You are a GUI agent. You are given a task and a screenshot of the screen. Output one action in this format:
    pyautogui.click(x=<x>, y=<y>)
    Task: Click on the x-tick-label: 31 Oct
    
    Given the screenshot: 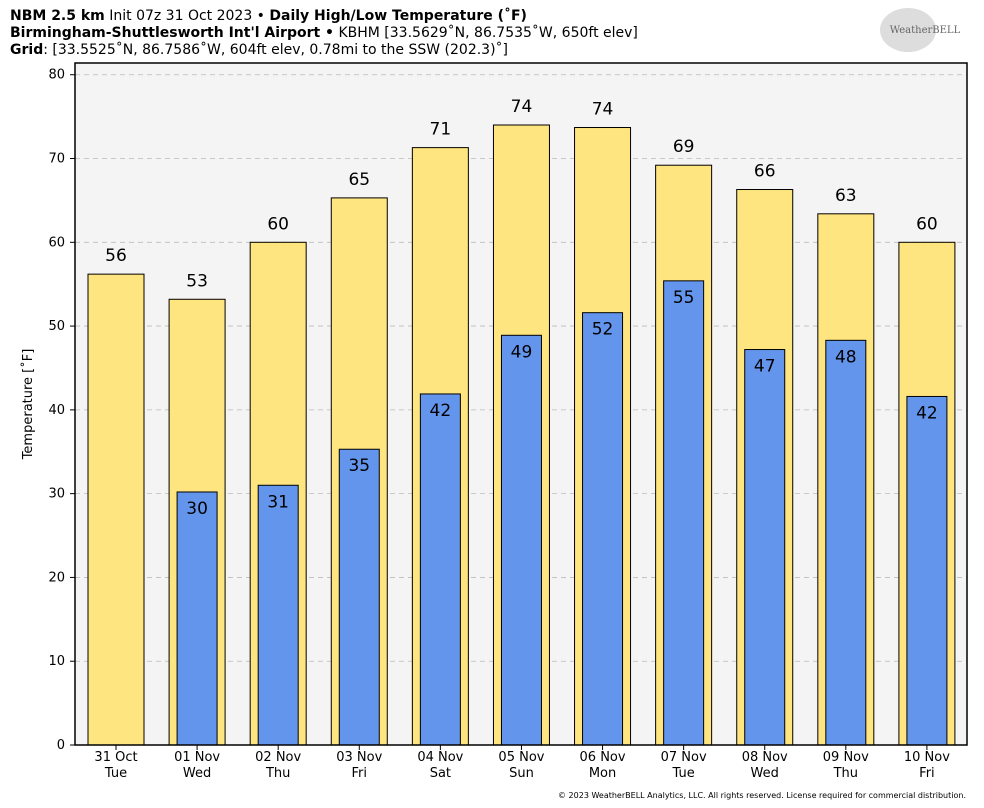 What is the action you would take?
    pyautogui.click(x=115, y=757)
    